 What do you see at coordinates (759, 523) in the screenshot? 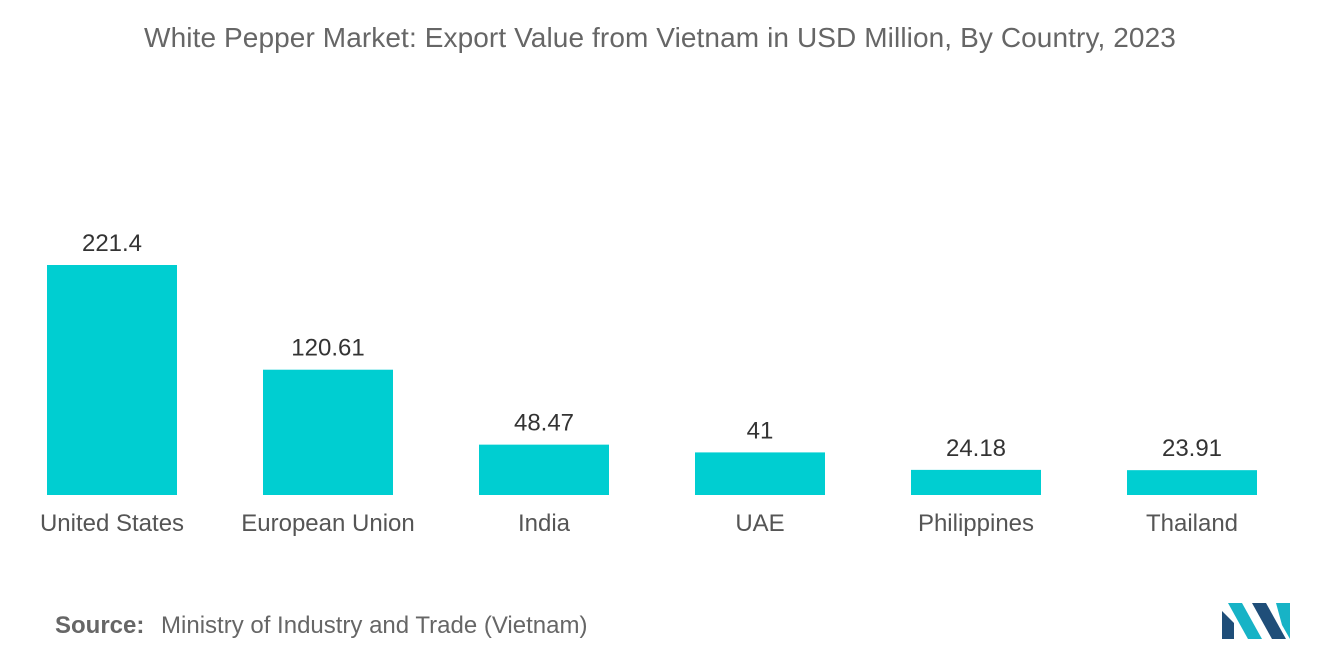
I see `category-label: UAE` at bounding box center [759, 523].